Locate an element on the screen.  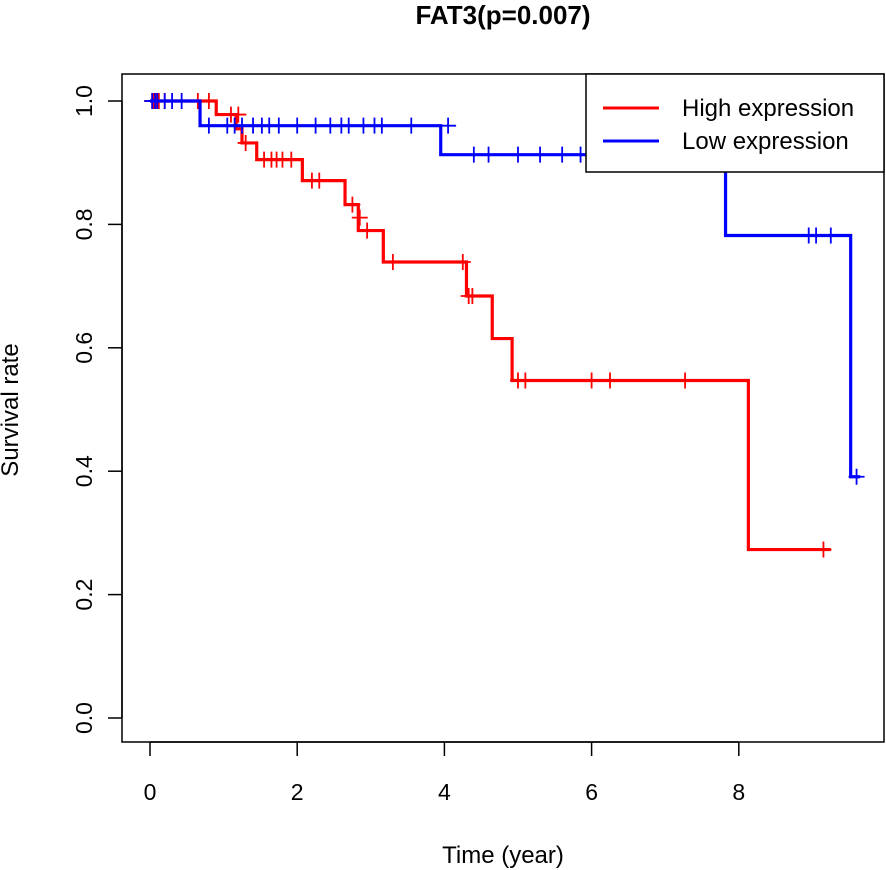
y-tick-label: 0.2 is located at coordinates (84, 595).